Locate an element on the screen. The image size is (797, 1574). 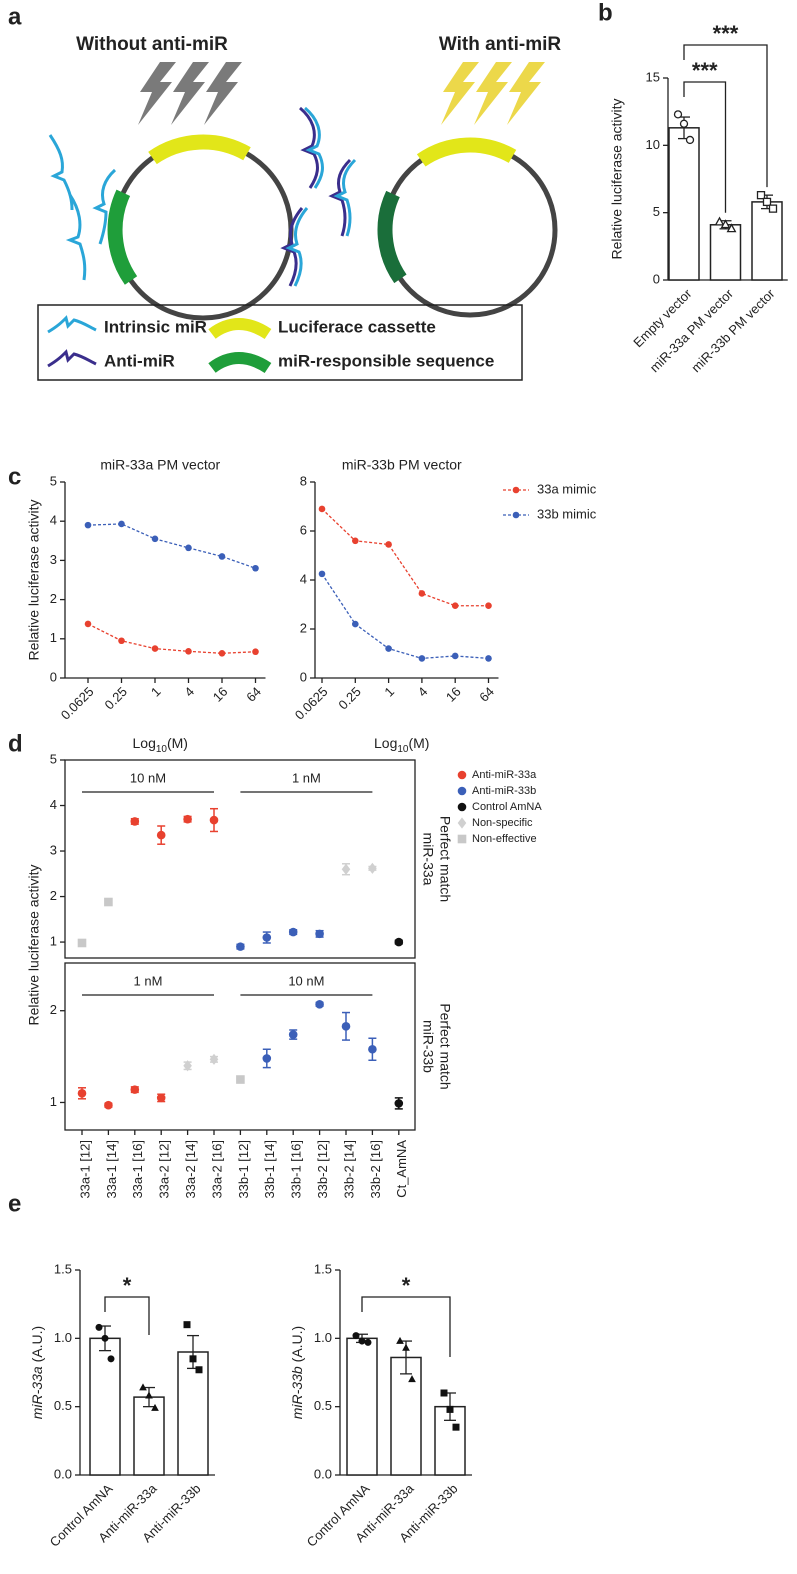
y-tick-label: 0.5 is located at coordinates (63, 1405).